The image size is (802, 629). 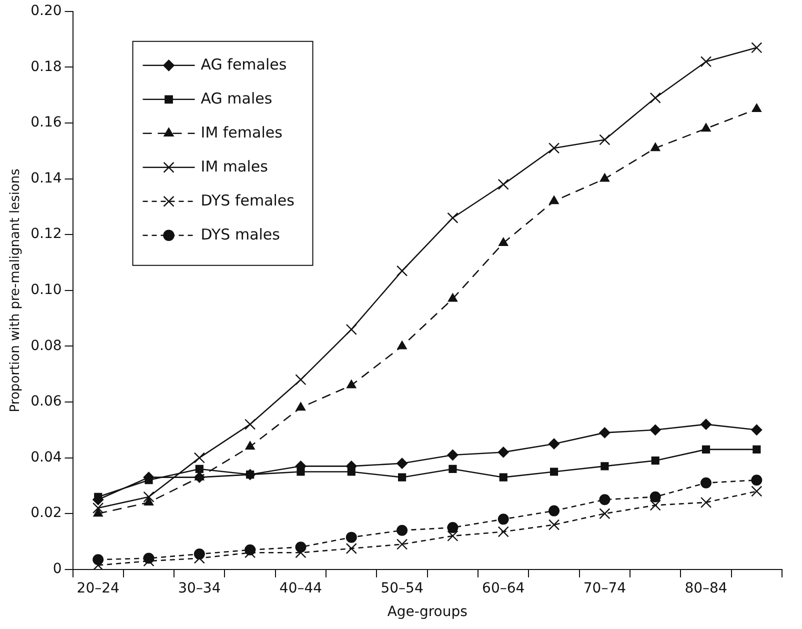 I want to click on x-tick-label: 30–34, so click(x=199, y=588).